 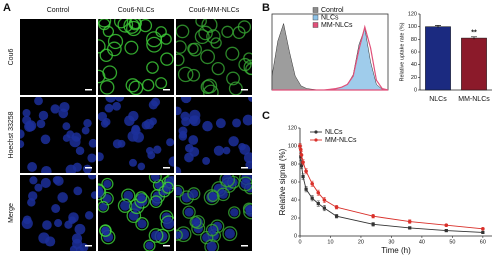 What do you see at coordinates (474, 64) in the screenshot?
I see `bar` at bounding box center [474, 64].